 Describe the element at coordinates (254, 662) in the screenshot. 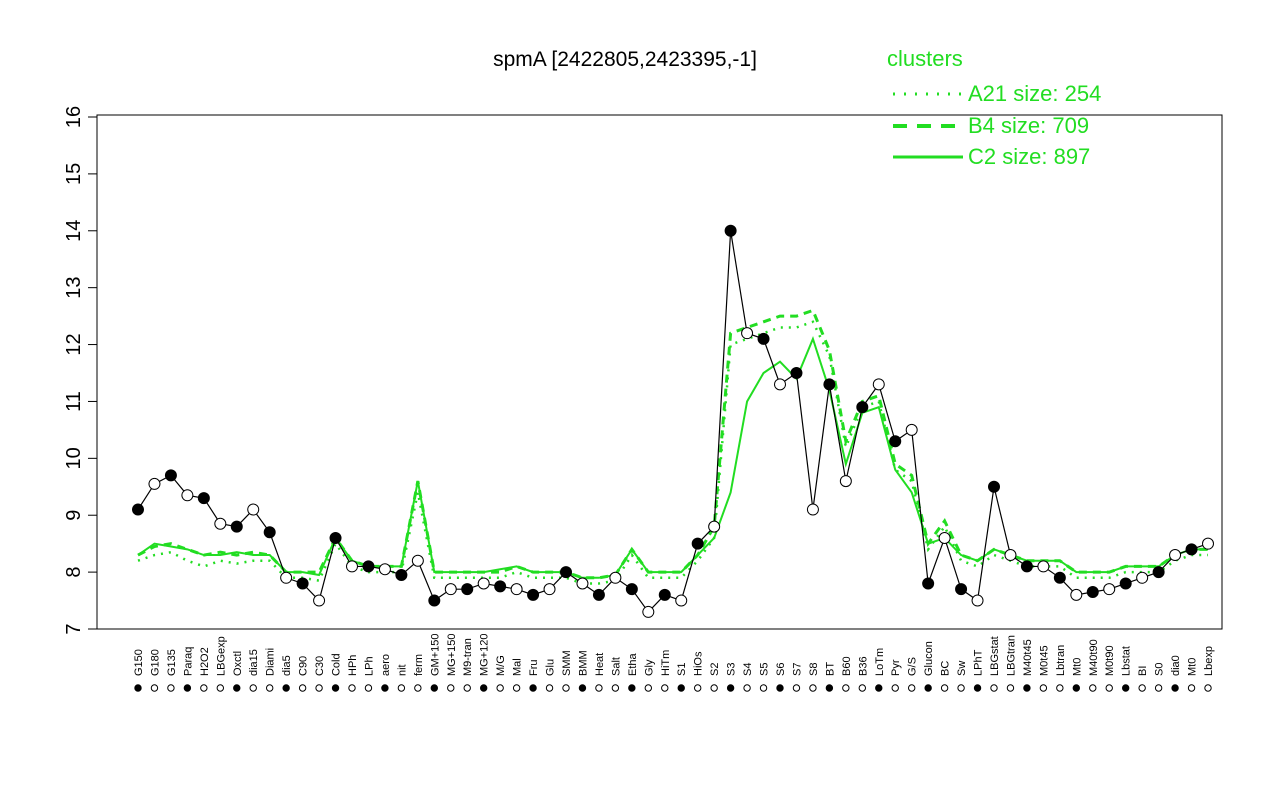

I see `x-tick-label: dia15` at that location.